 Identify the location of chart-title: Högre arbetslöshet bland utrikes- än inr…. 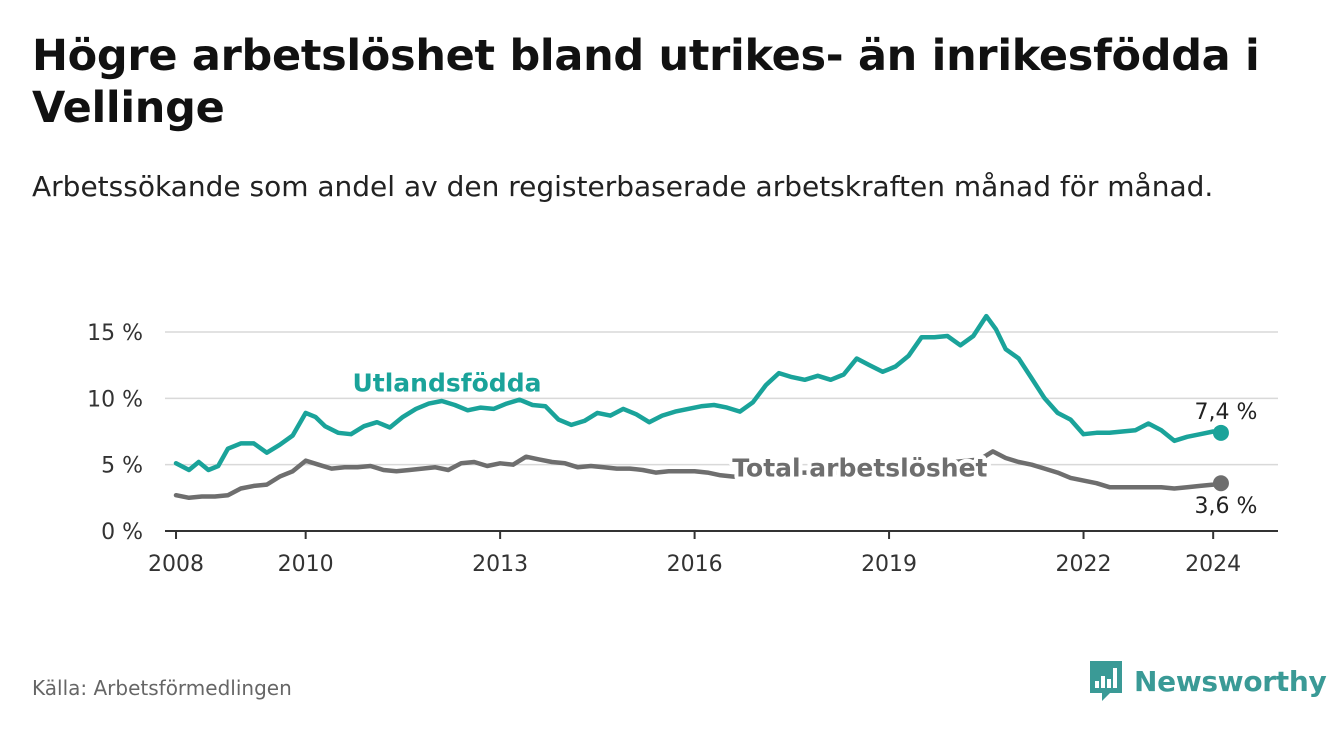
(646, 82).